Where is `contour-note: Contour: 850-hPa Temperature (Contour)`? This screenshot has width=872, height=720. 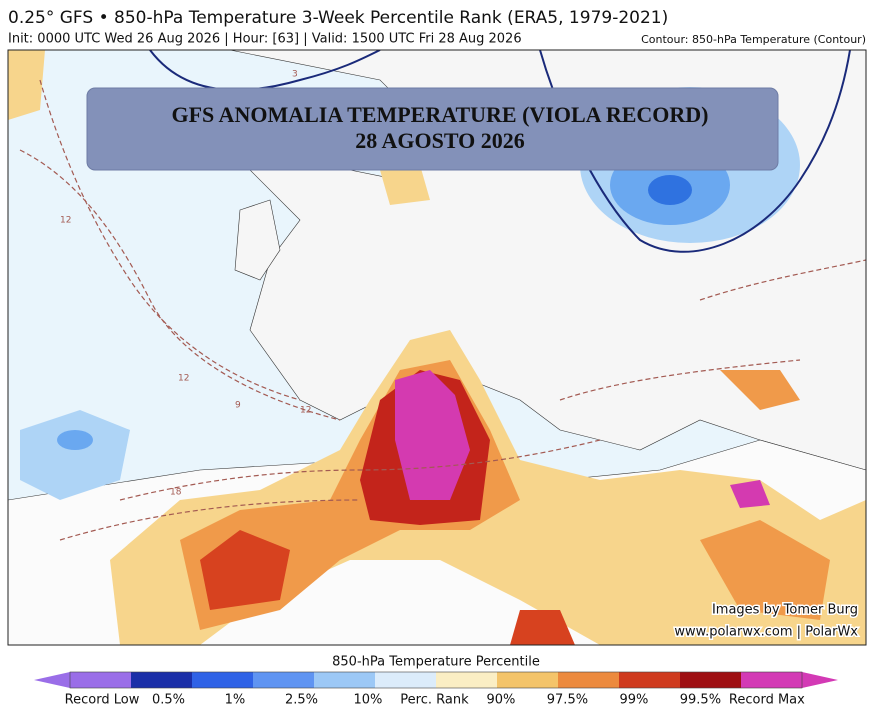
contour-note: Contour: 850-hPa Temperature (Contour) is located at coordinates (753, 39).